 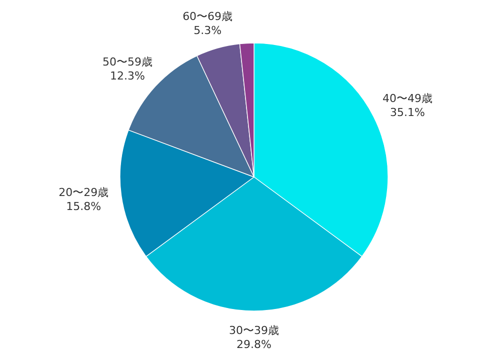 What do you see at coordinates (207, 16) in the screenshot?
I see `slice-label: 60〜69歳` at bounding box center [207, 16].